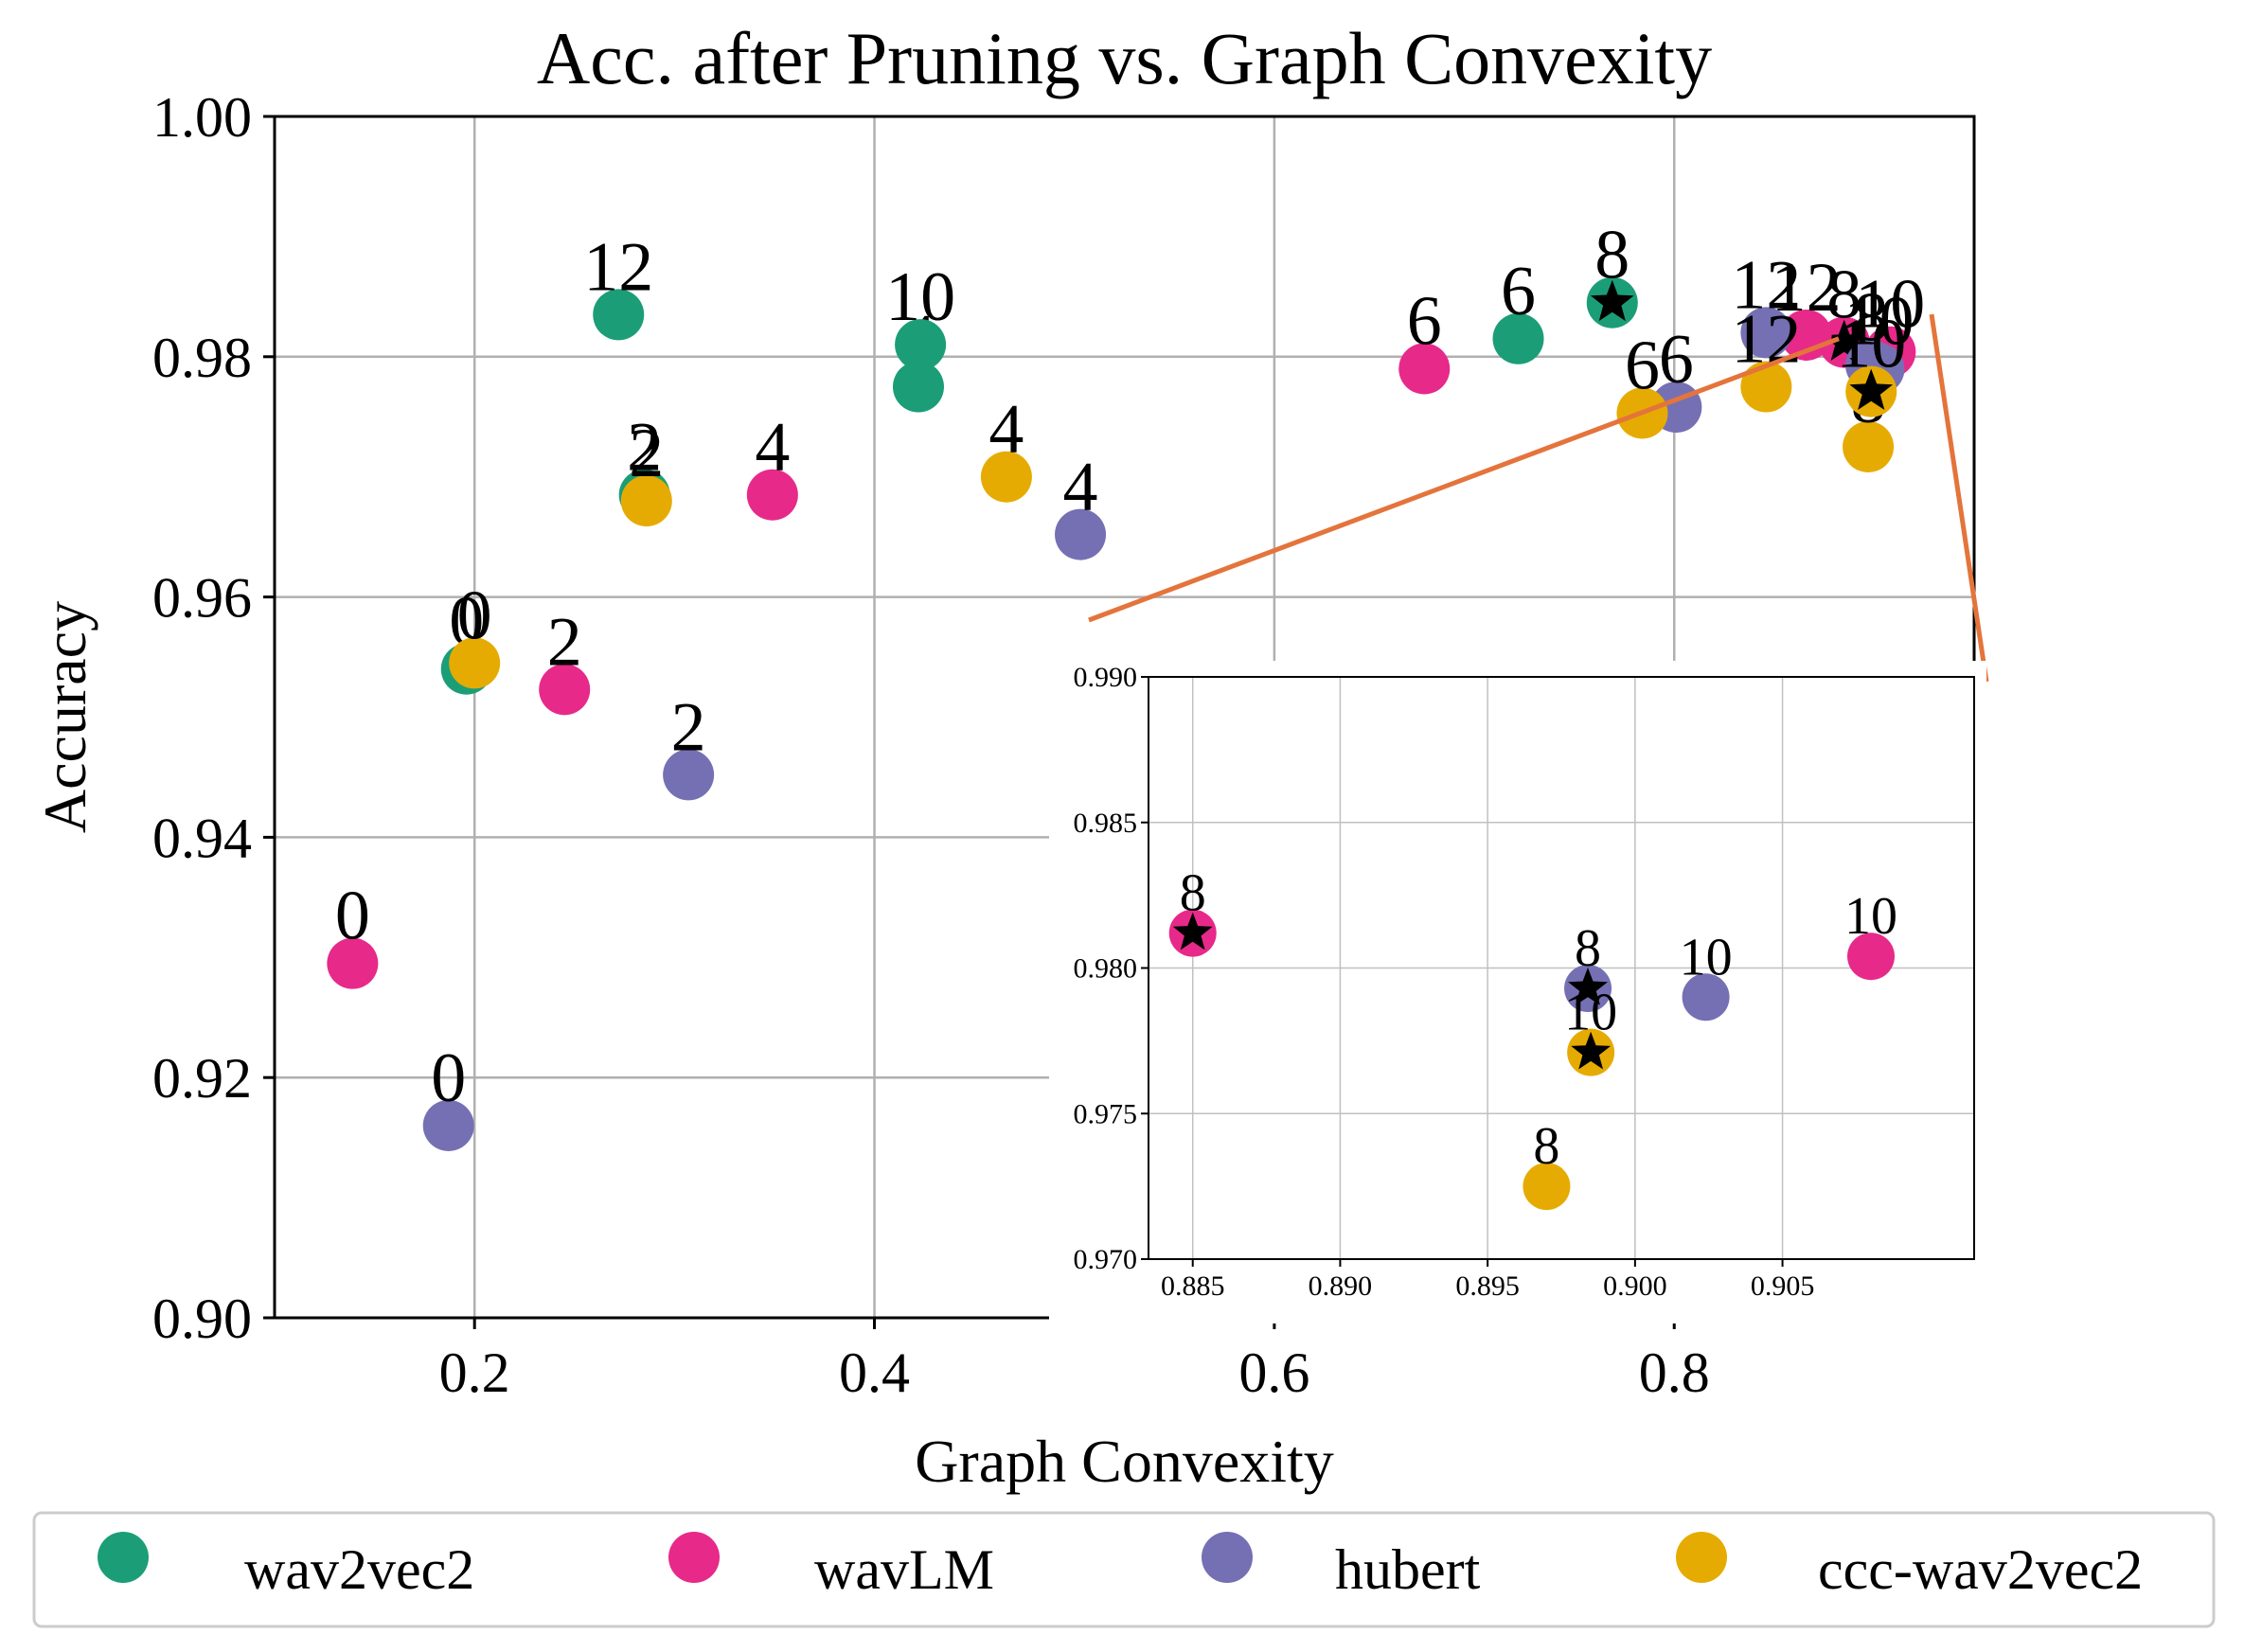  I want to click on y-tick-label: 1.00, so click(202, 117).